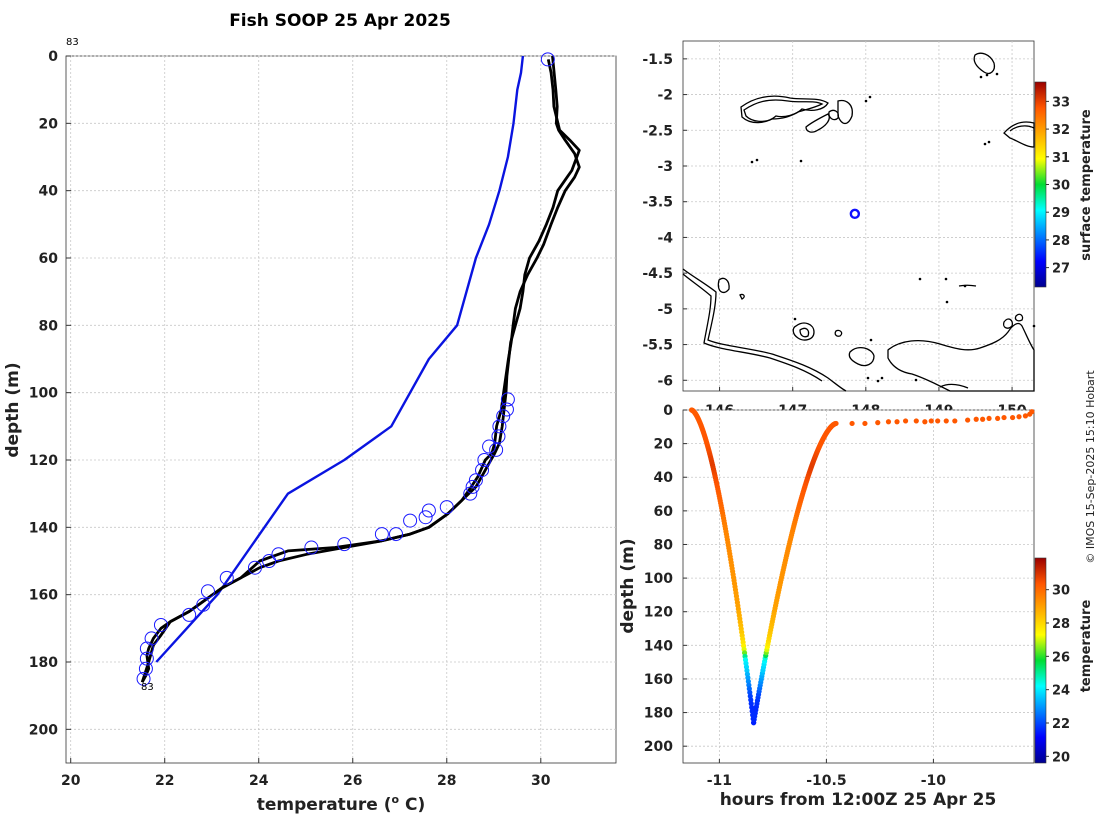 The image size is (1100, 820). What do you see at coordinates (664, 445) in the screenshot?
I see `timeseries-y-tick-label: 20` at bounding box center [664, 445].